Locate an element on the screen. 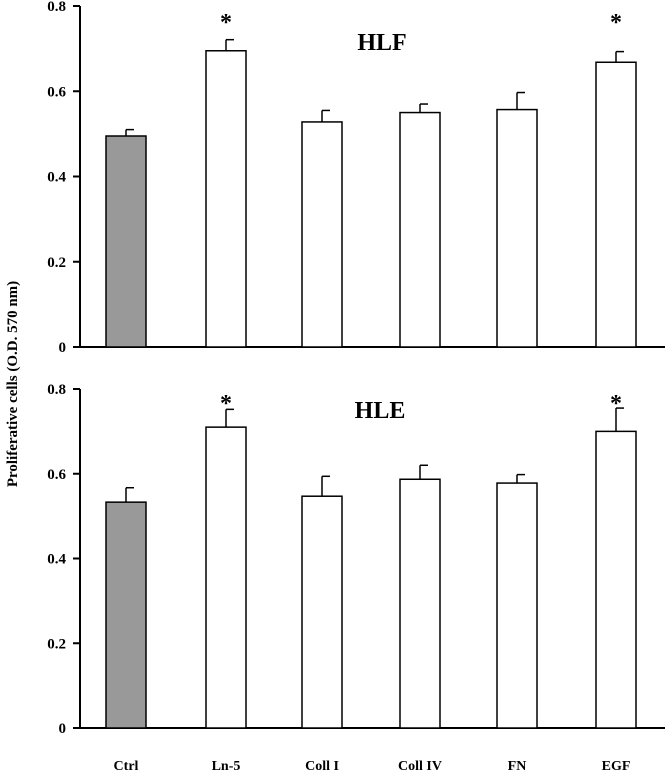 This screenshot has width=667, height=774. x-tick-label: FN is located at coordinates (517, 766).